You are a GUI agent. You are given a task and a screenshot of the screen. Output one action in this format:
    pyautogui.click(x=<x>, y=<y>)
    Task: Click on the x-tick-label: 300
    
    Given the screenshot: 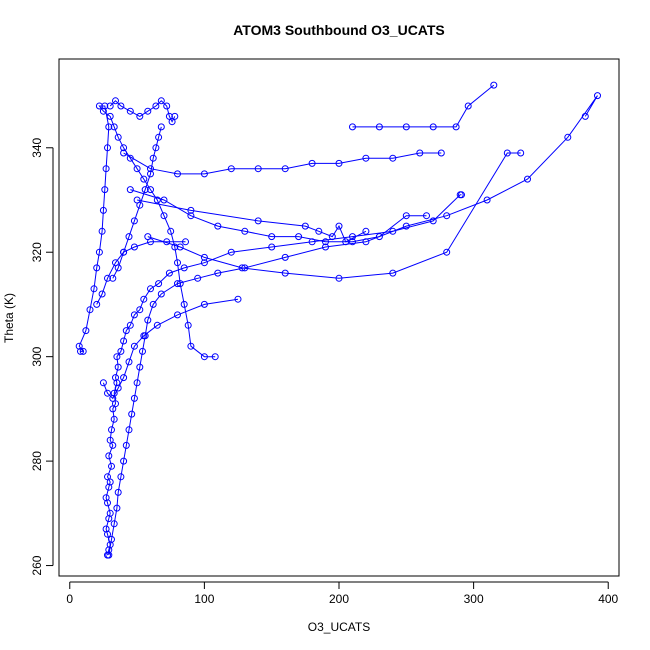 What is the action you would take?
    pyautogui.click(x=474, y=599)
    